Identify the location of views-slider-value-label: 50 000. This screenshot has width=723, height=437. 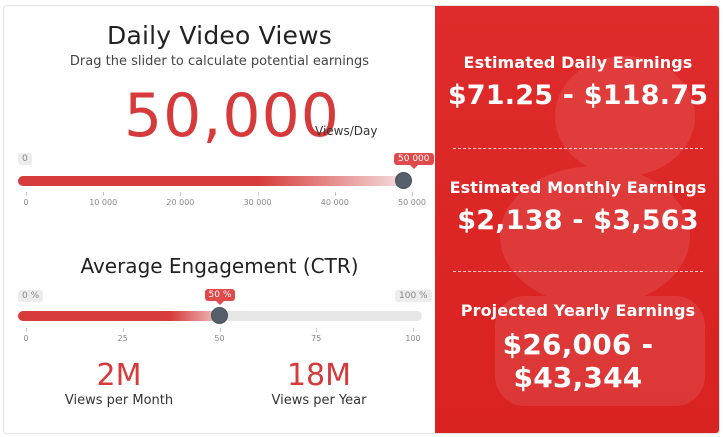
(414, 161).